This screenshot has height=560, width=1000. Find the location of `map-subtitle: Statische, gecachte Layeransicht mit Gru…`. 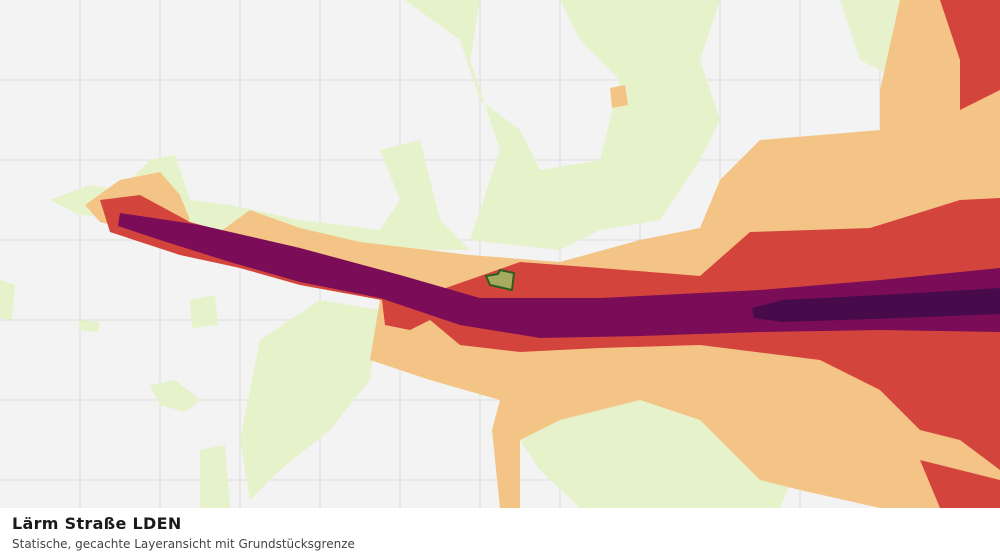

map-subtitle: Statische, gecachte Layeransicht mit Gru… is located at coordinates (183, 544).